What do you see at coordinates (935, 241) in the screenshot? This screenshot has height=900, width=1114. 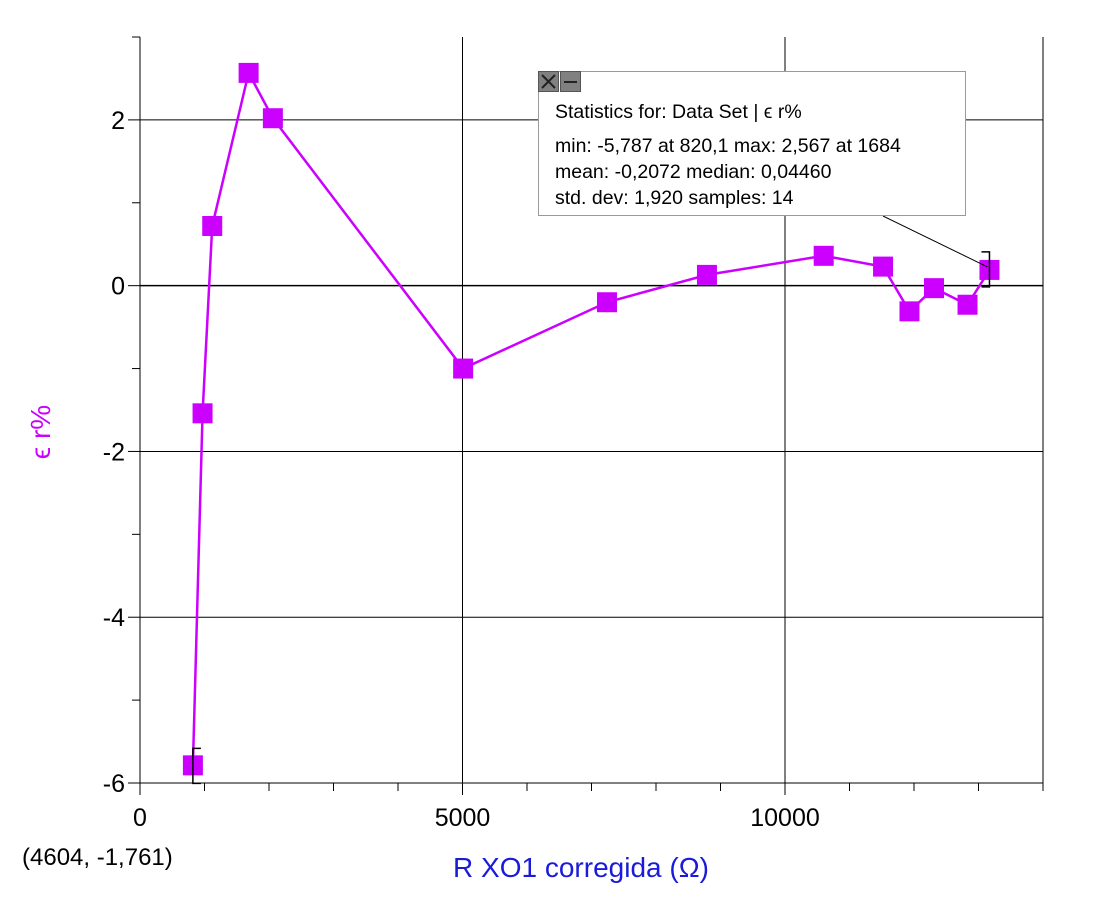 I see `stats-leader-line` at bounding box center [935, 241].